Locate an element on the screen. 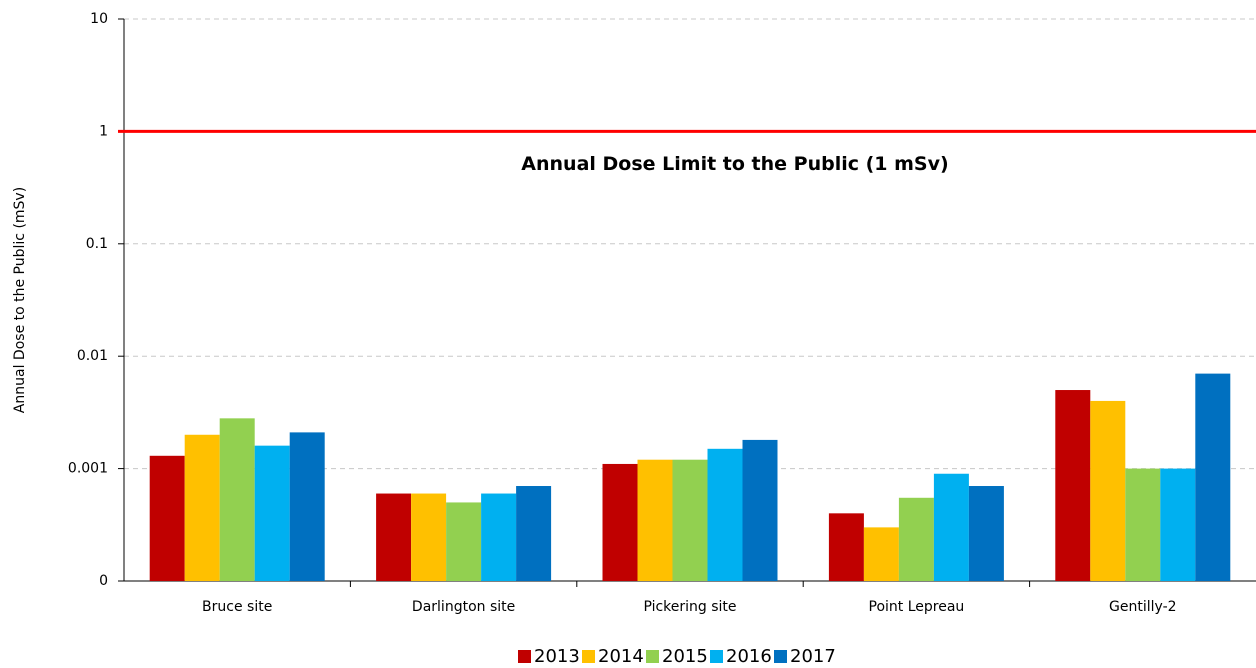 Image resolution: width=1256 pixels, height=668 pixels. y-tick-label: 0.001 is located at coordinates (88, 469).